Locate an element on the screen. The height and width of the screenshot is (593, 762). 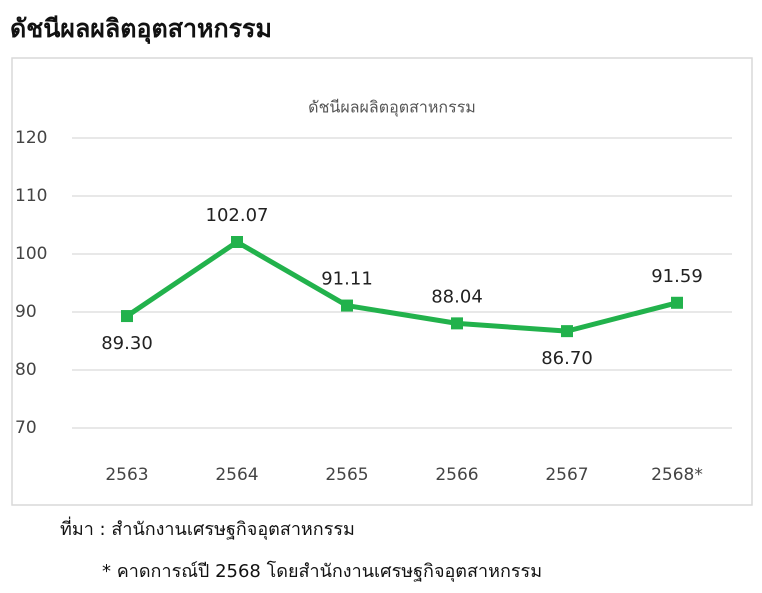
data-label: 102.07 is located at coordinates (237, 215).